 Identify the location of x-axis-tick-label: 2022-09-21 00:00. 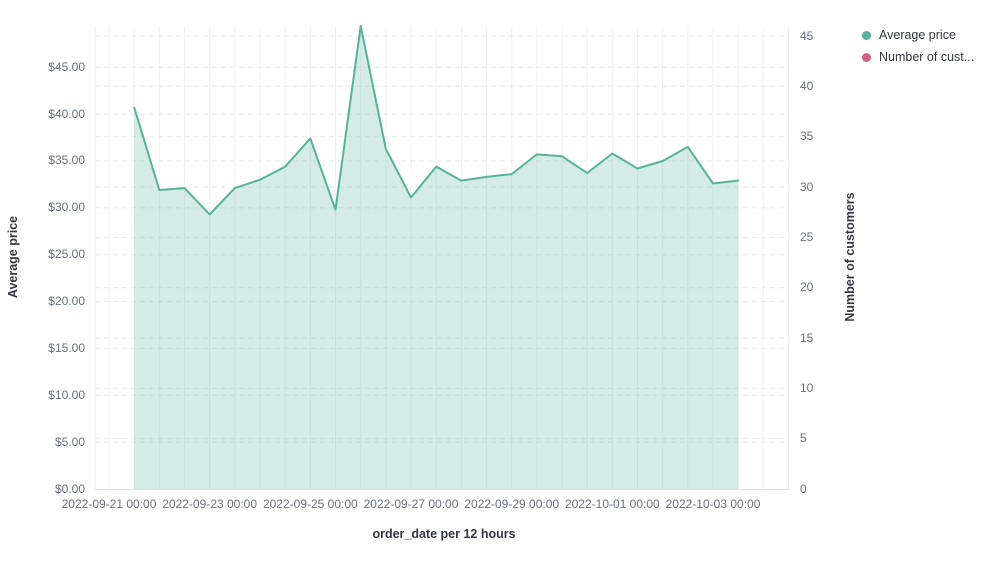
(109, 504).